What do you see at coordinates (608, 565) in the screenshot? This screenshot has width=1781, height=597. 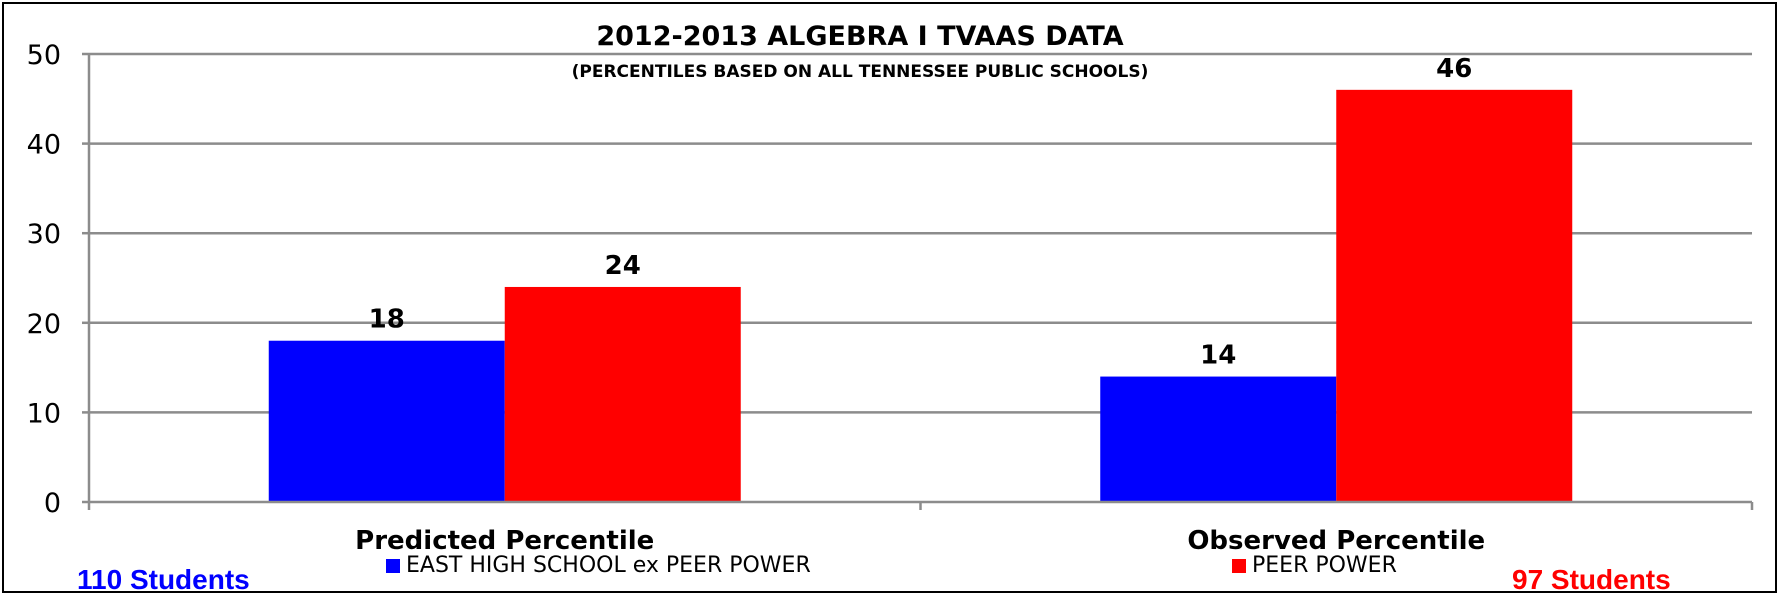 I see `legend-label-east-high: EAST HIGH SCHOOL ex PEER POWER` at bounding box center [608, 565].